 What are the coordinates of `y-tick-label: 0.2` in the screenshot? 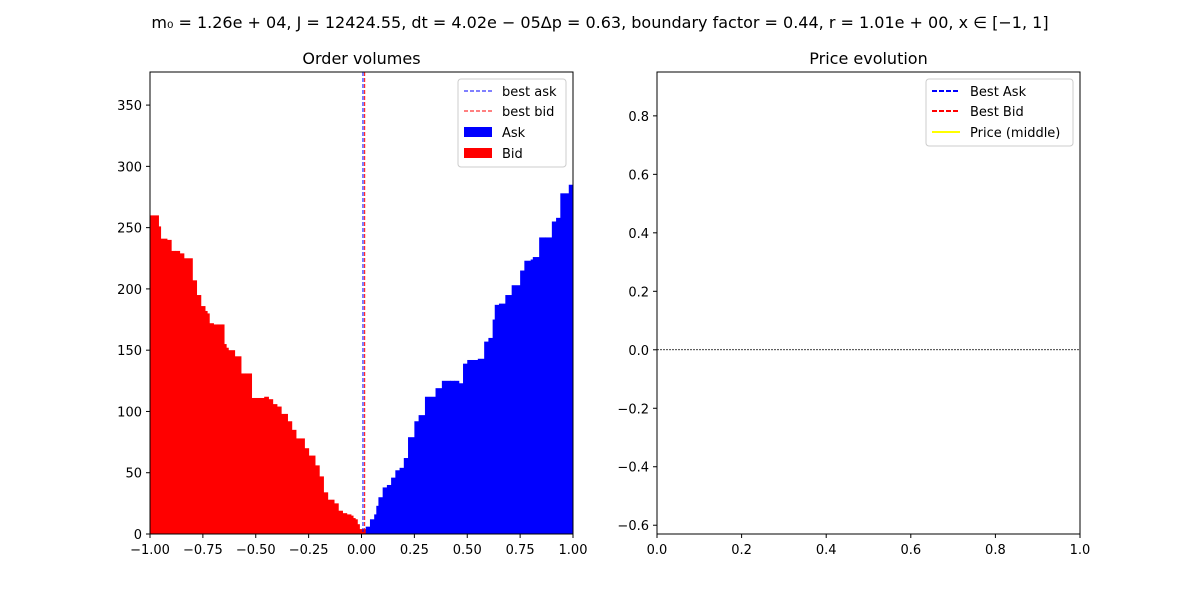 It's located at (638, 292).